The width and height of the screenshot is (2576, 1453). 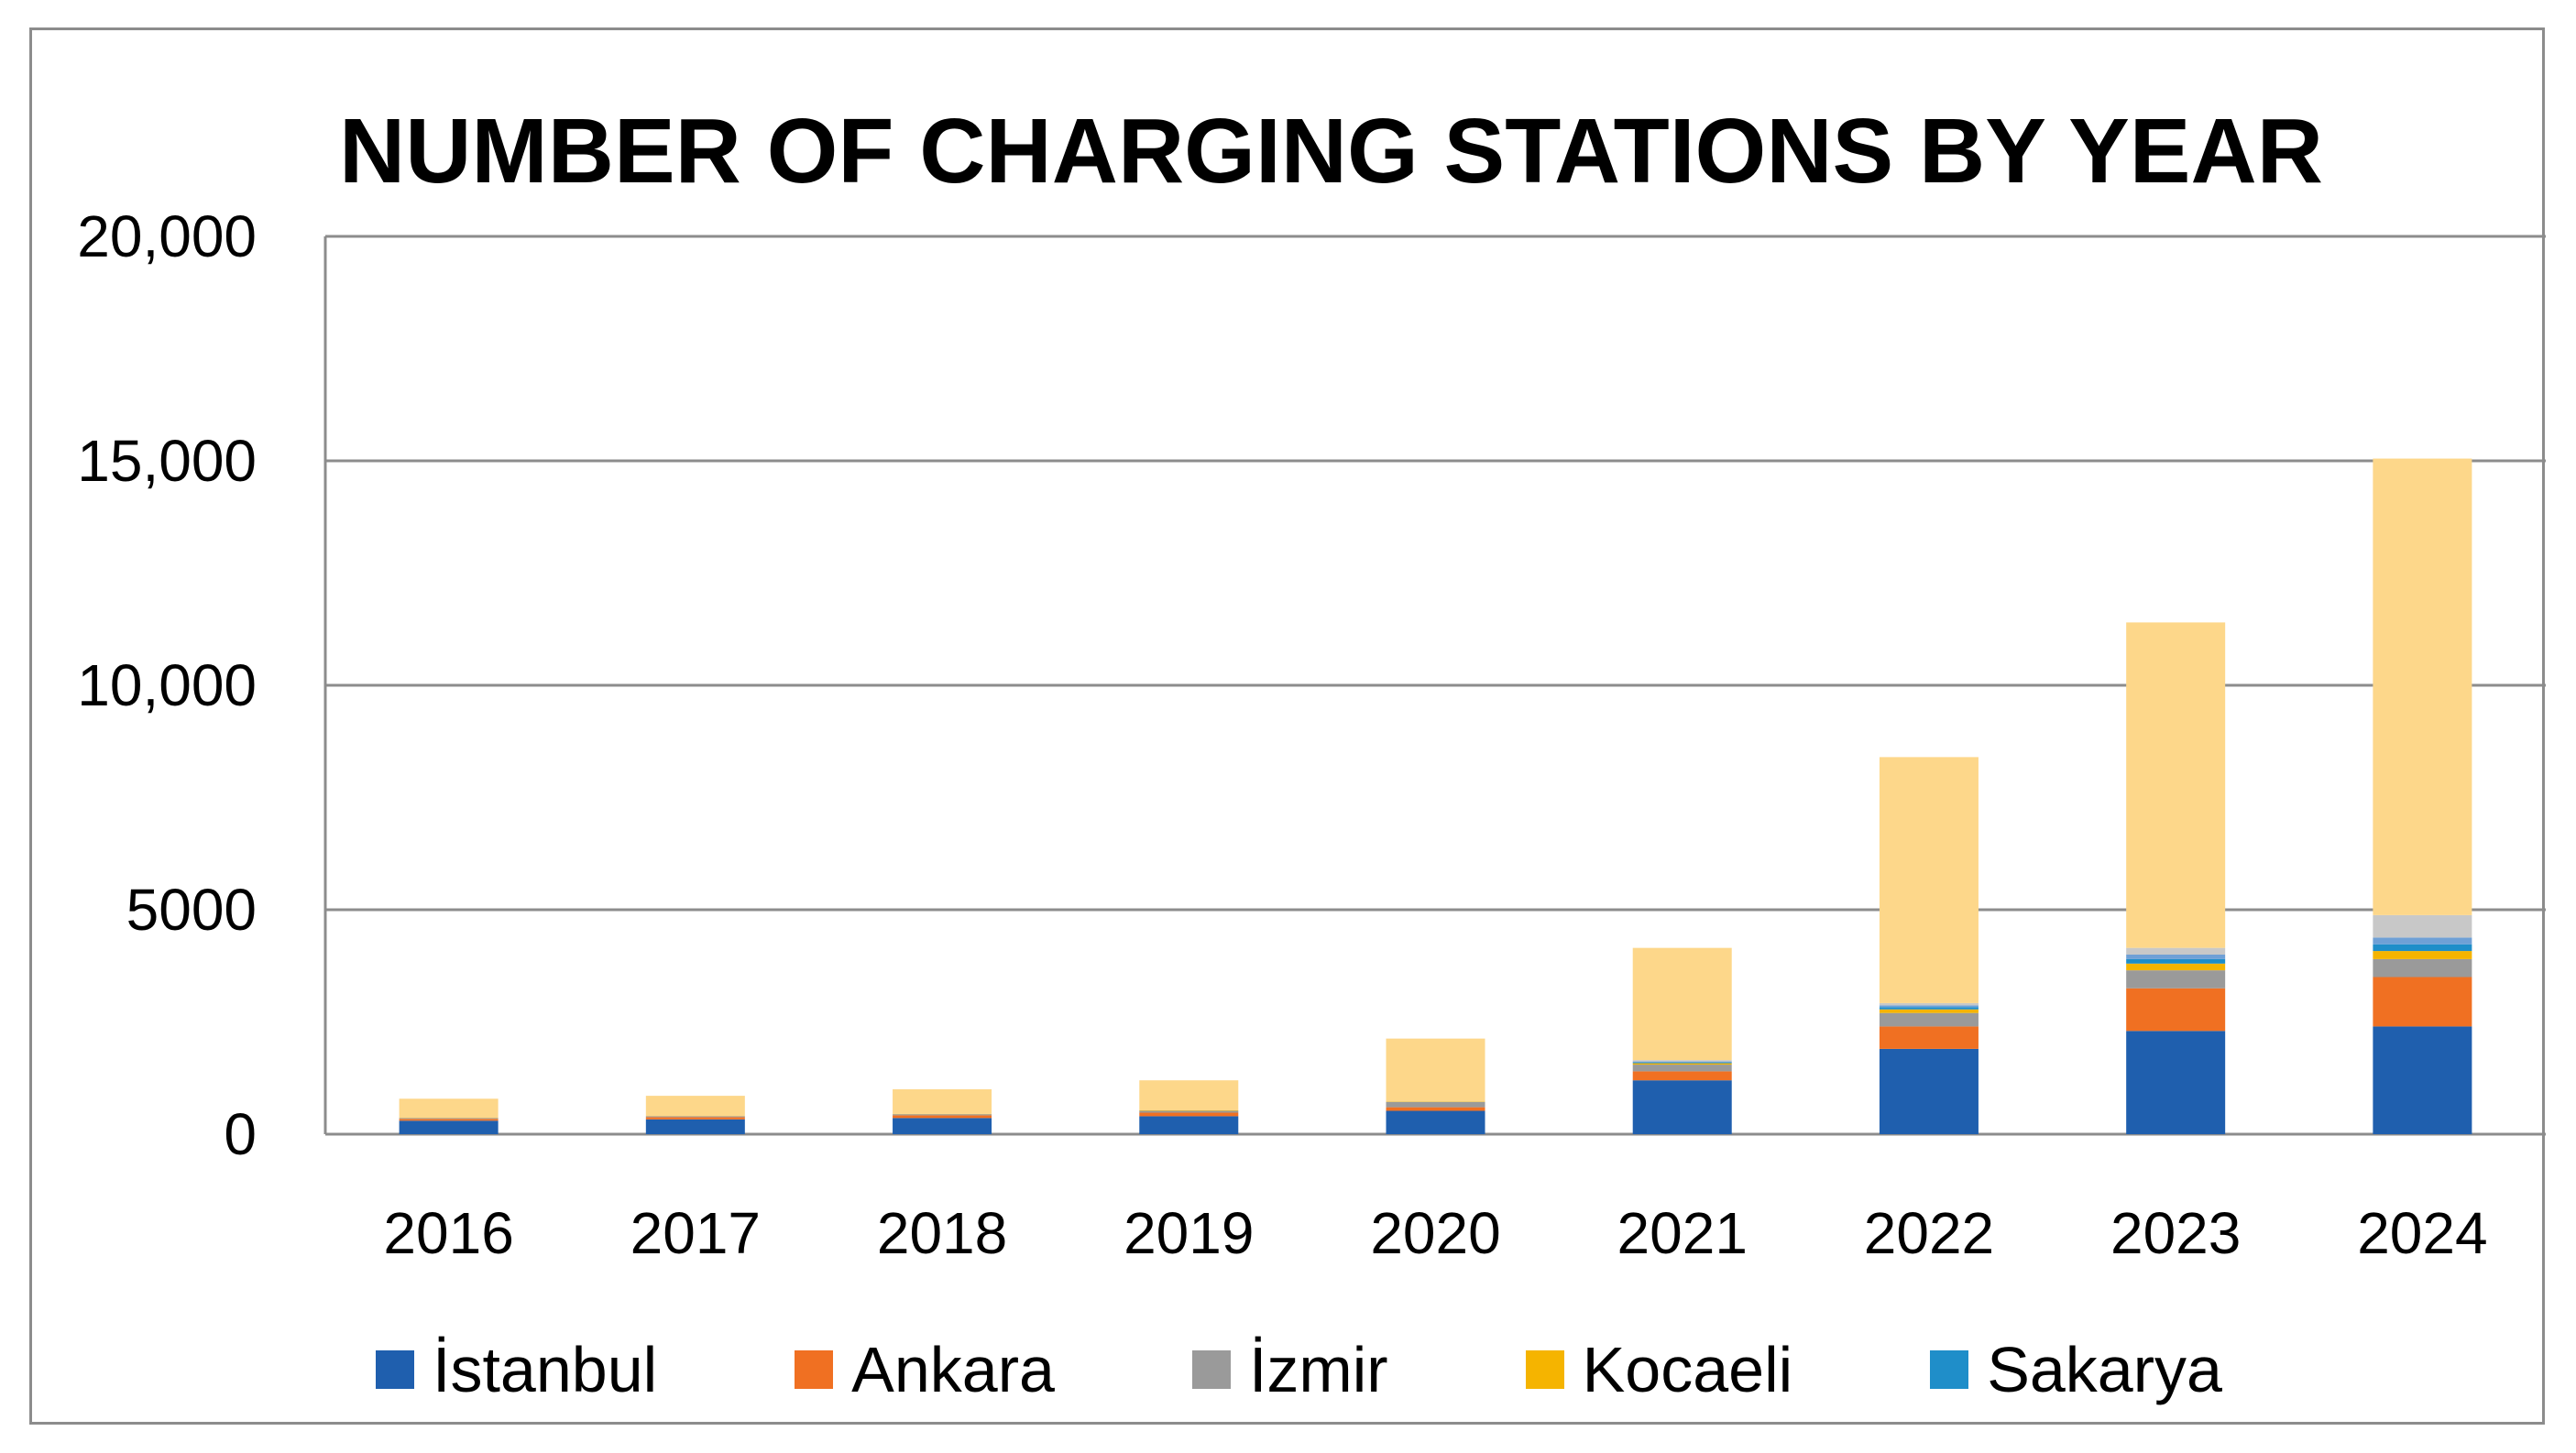 I want to click on legend-label: Ankara, so click(x=953, y=1369).